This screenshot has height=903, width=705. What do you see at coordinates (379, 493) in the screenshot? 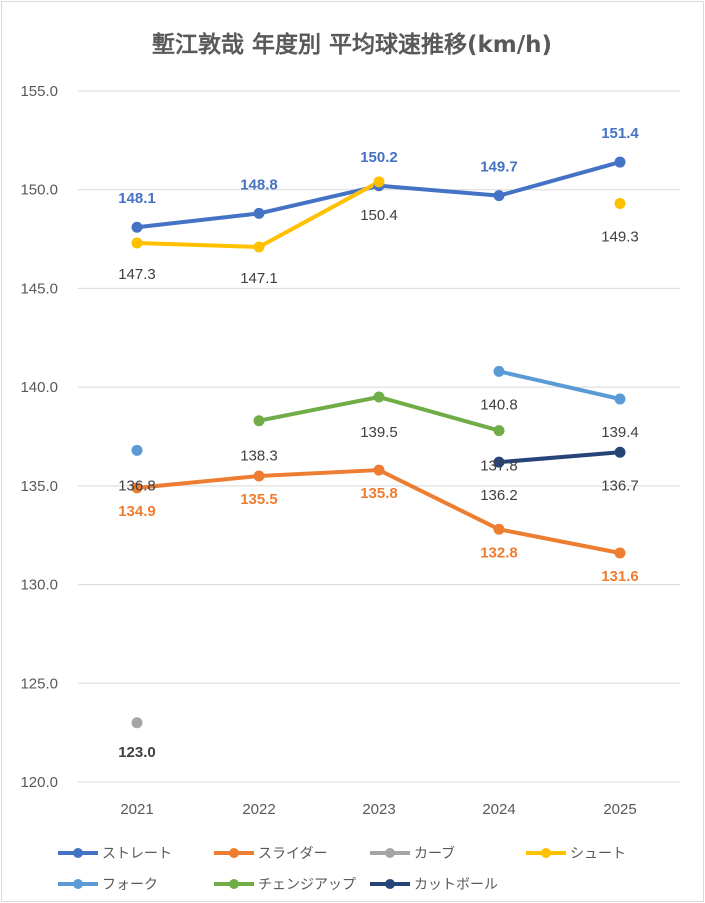
I see `data-label: 135.8` at bounding box center [379, 493].